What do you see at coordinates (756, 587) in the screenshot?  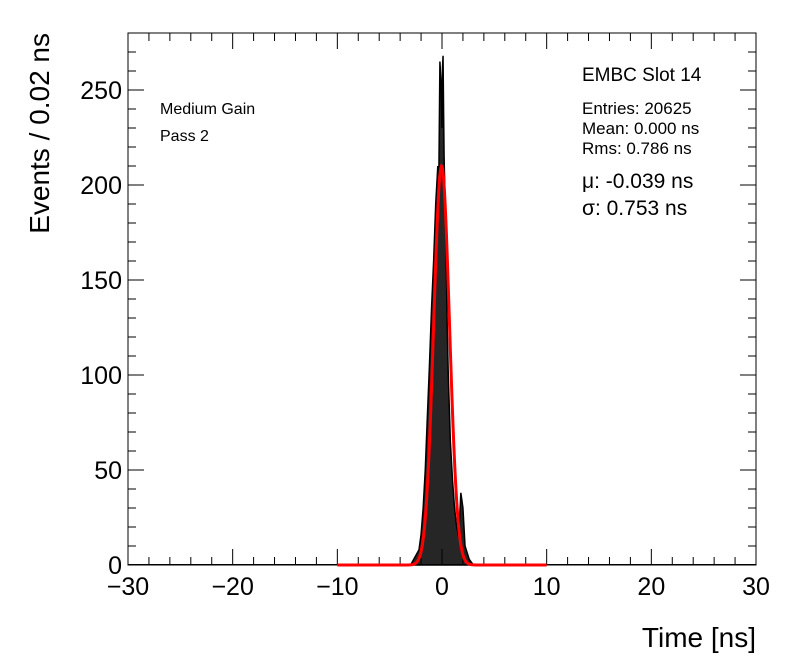 I see `x-tick-label: 30` at bounding box center [756, 587].